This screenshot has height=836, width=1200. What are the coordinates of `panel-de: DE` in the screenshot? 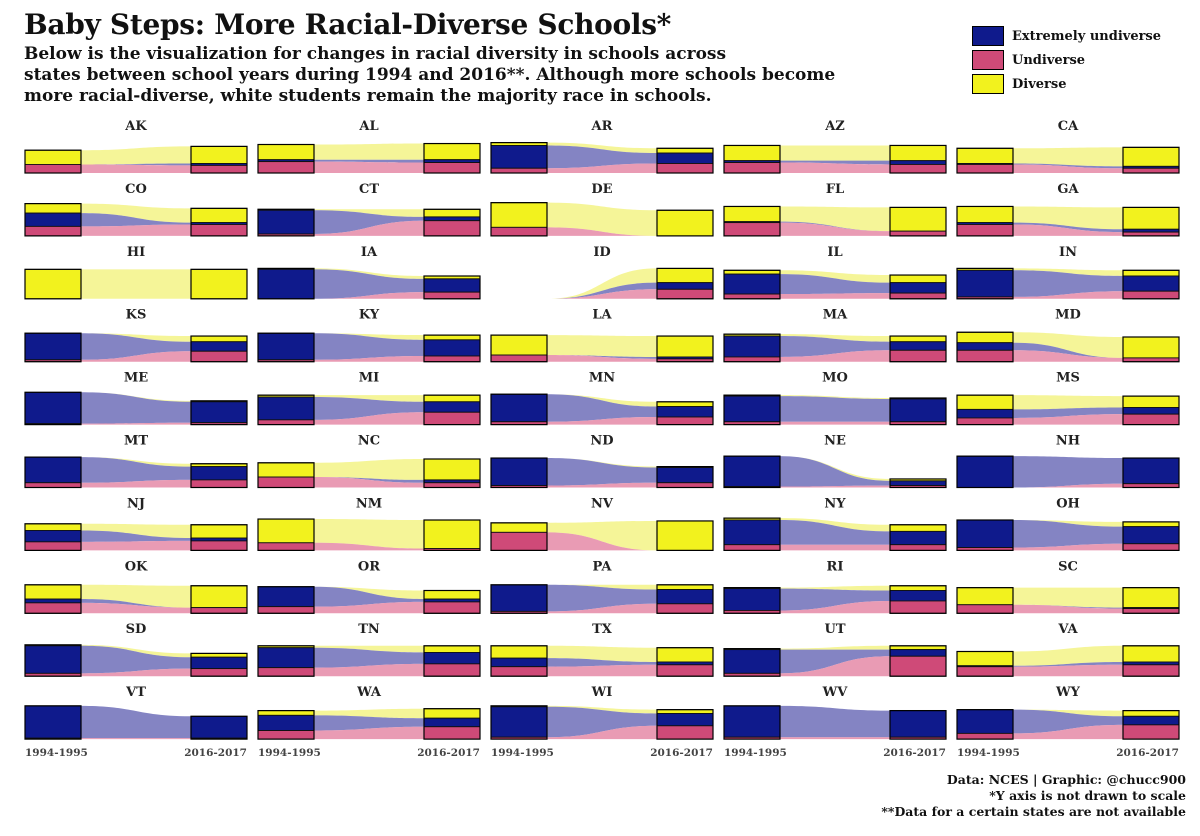 It's located at (602, 209).